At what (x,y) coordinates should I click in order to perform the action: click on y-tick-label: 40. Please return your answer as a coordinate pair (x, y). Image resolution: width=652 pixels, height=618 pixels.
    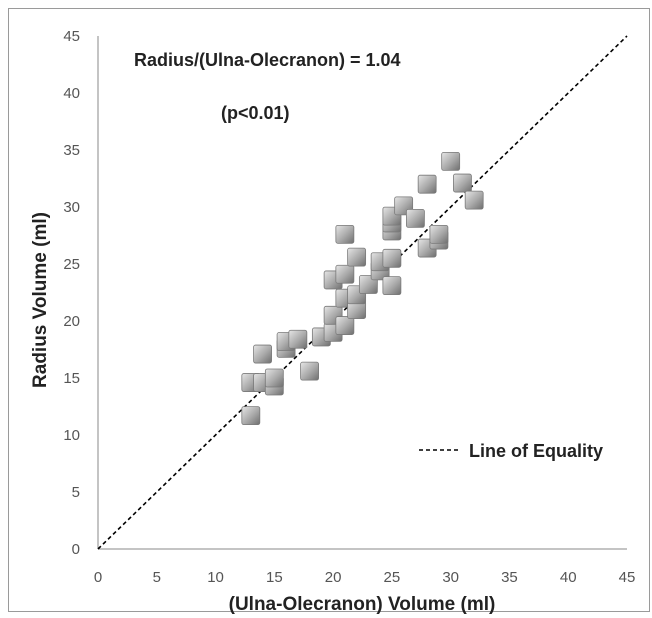
    Looking at the image, I should click on (71, 93).